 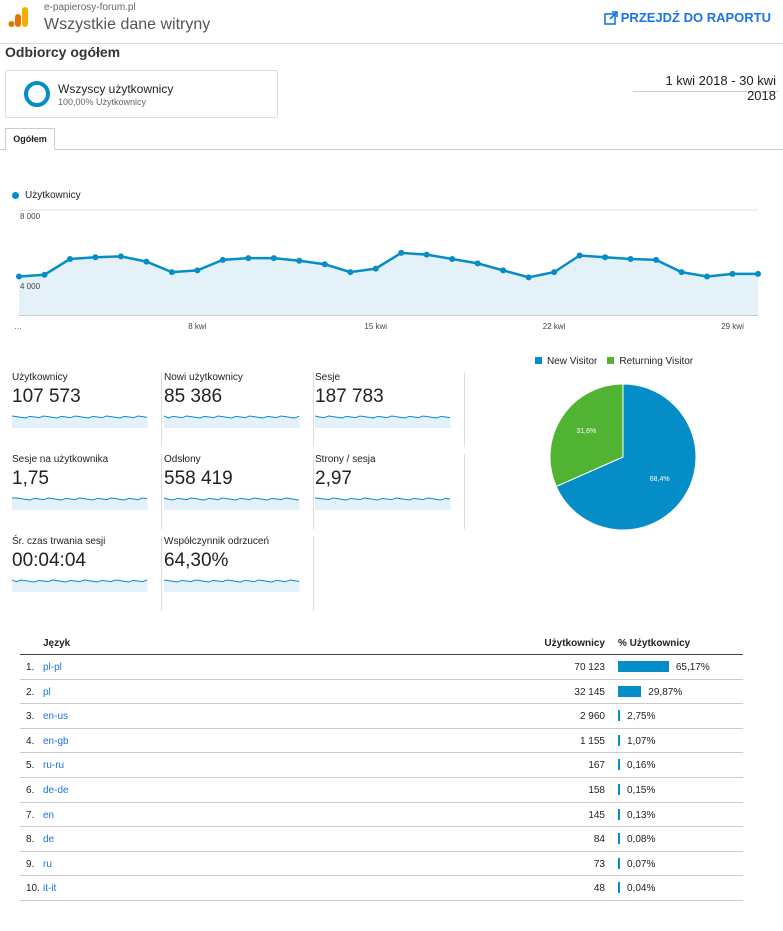 I want to click on table-row: 5. ru-ru 167 0,16%, so click(x=381, y=765).